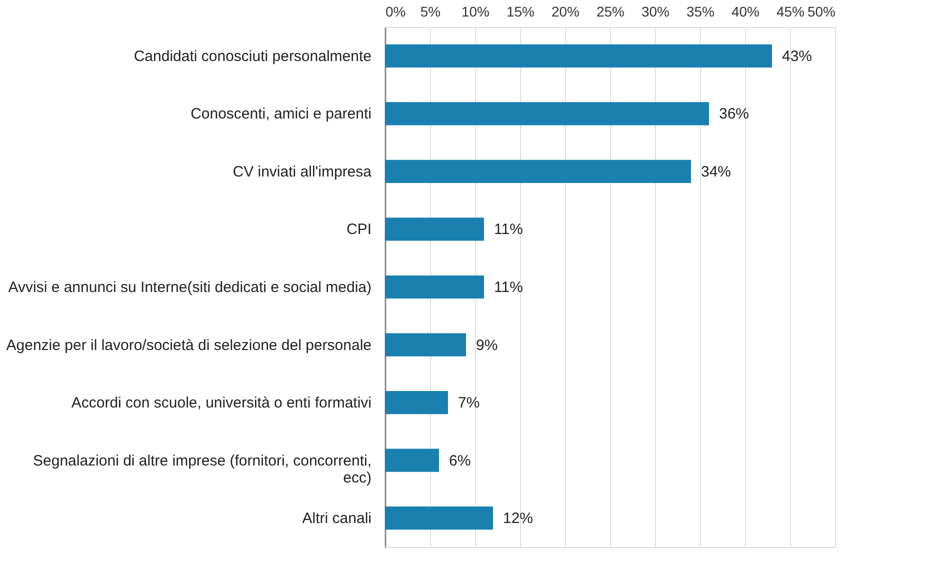 The height and width of the screenshot is (567, 952). What do you see at coordinates (253, 56) in the screenshot?
I see `y-tick-label: Candidati conosciuti personalmente` at bounding box center [253, 56].